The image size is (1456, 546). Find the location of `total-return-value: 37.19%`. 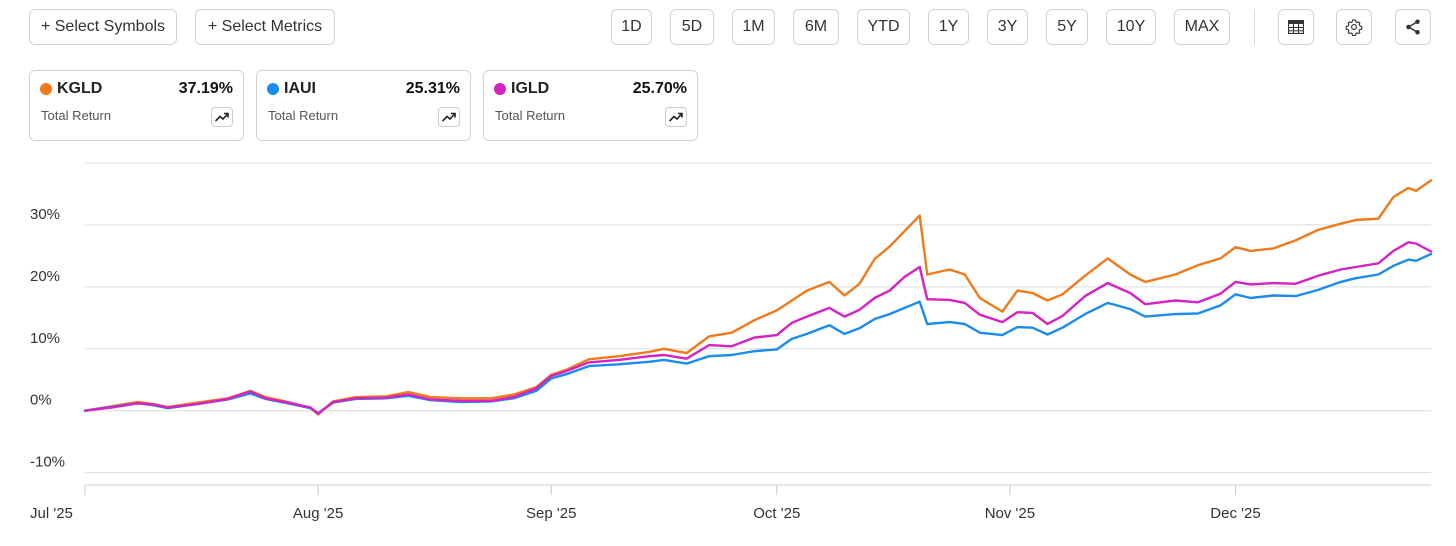

total-return-value: 37.19% is located at coordinates (205, 88).